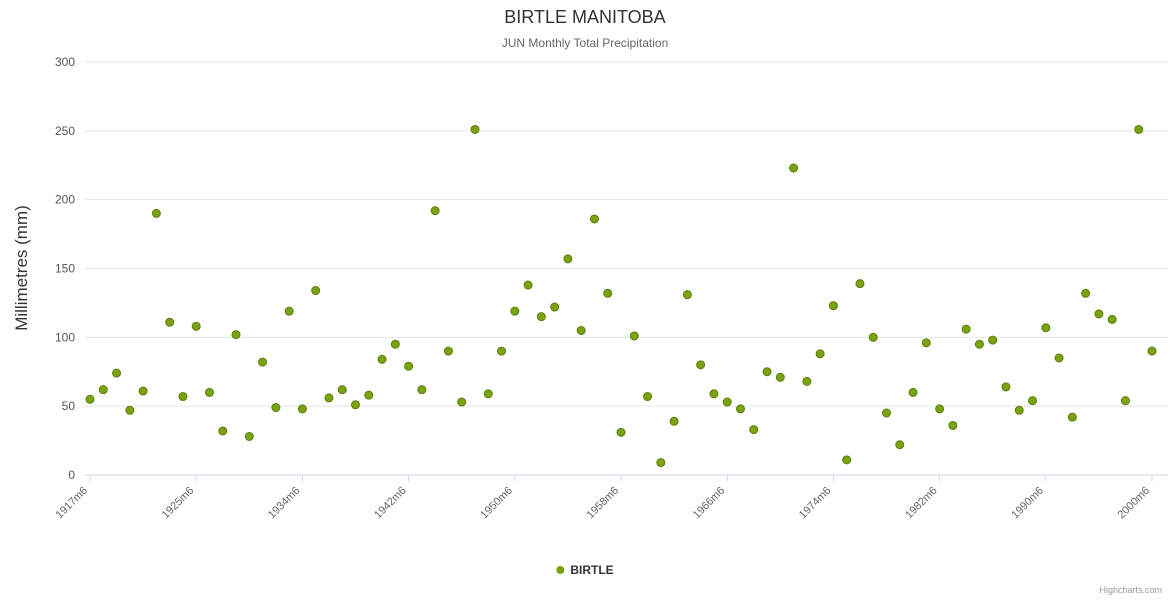  What do you see at coordinates (178, 503) in the screenshot?
I see `x-axis-label: 1925m6` at bounding box center [178, 503].